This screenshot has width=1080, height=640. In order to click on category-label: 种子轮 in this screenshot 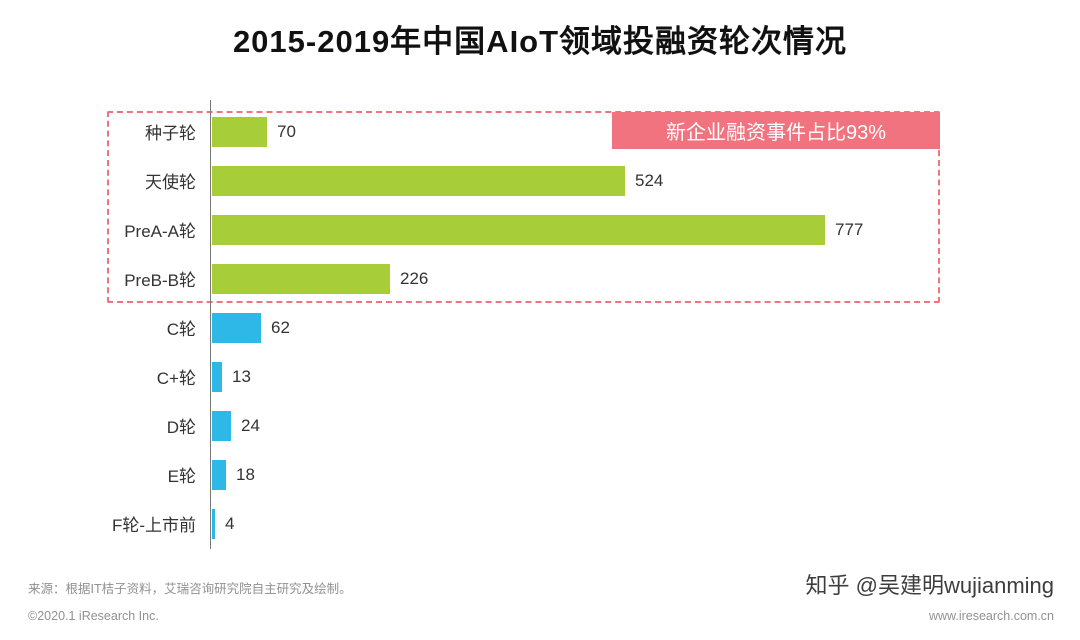, I will do `click(170, 133)`.